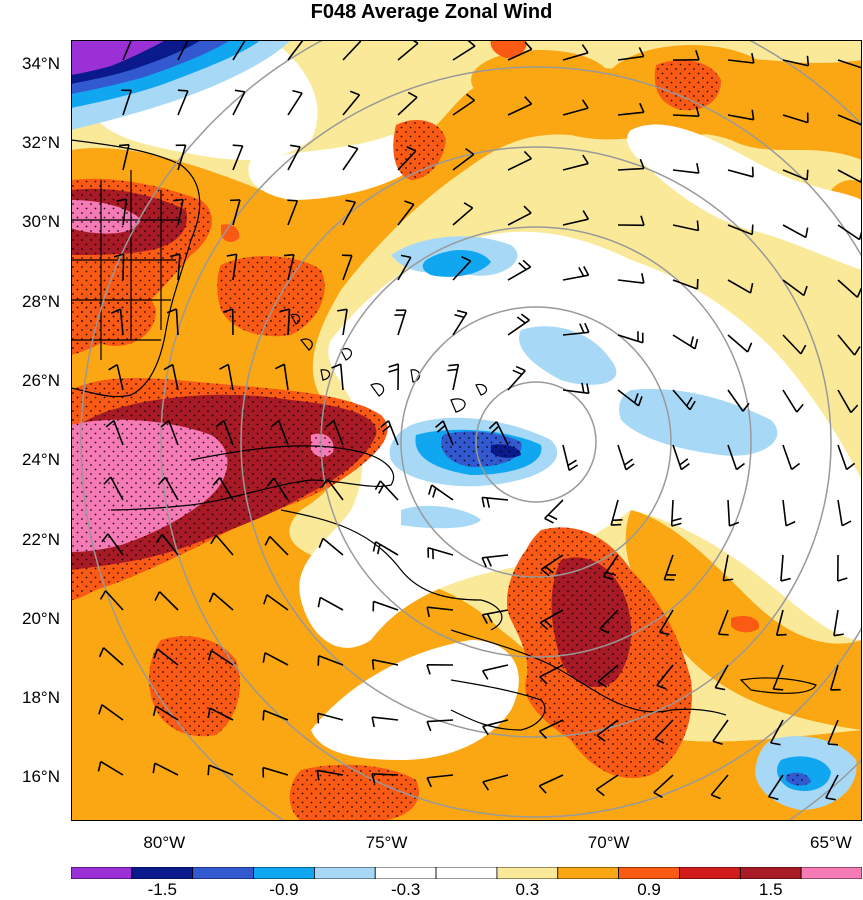 This screenshot has width=863, height=900. Describe the element at coordinates (41, 777) in the screenshot. I see `y-tick-label: 16°N` at that location.